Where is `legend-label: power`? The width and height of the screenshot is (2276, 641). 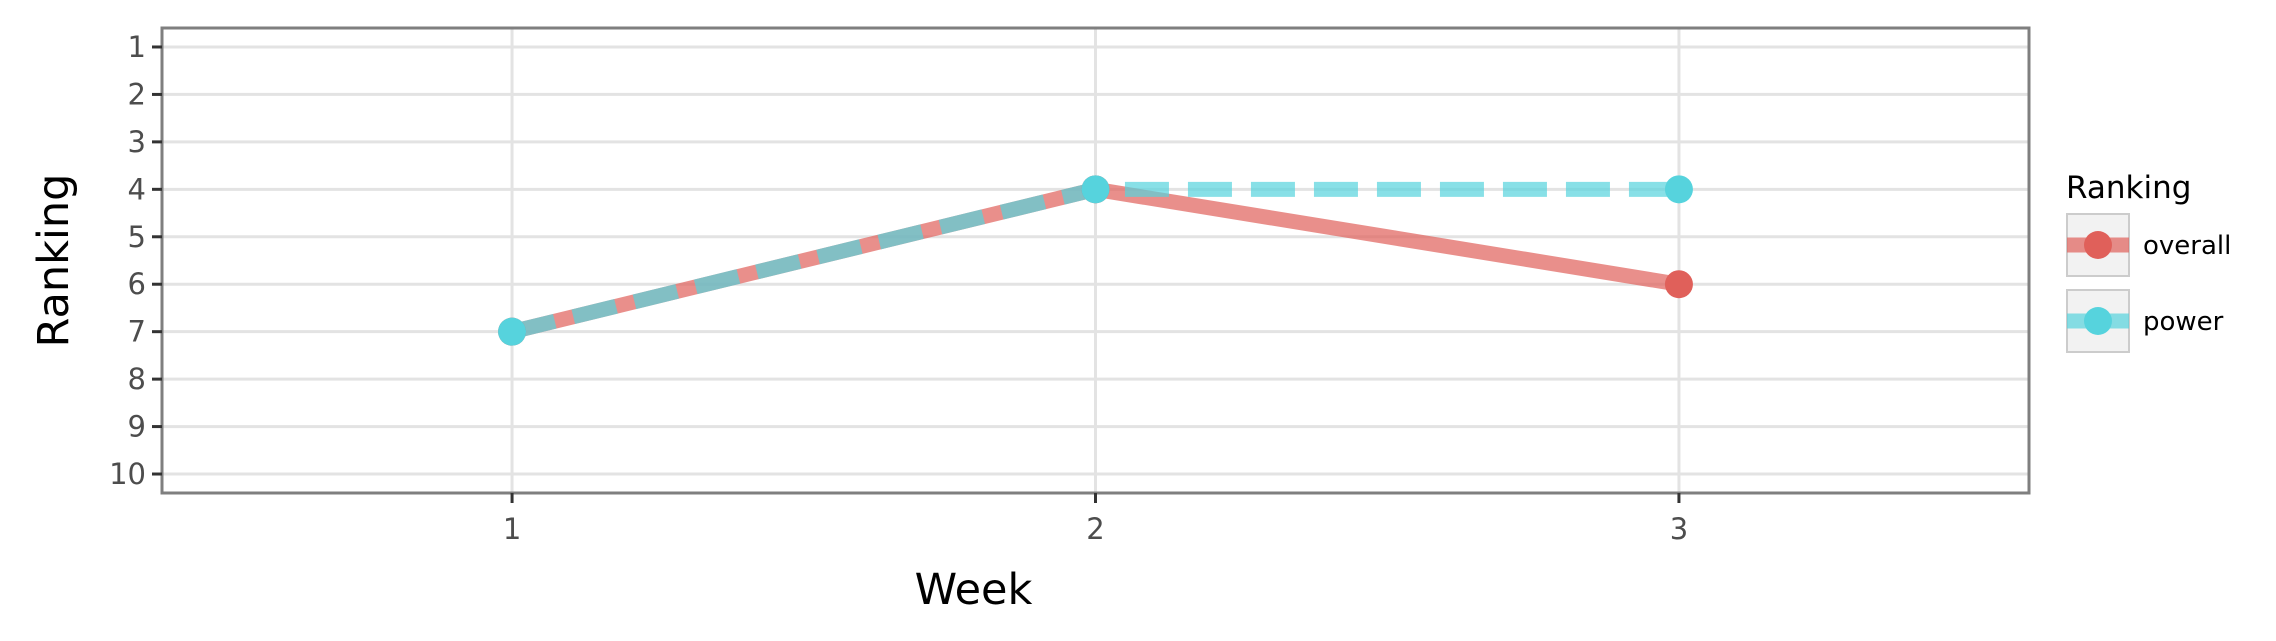 legend-label: power is located at coordinates (2183, 322).